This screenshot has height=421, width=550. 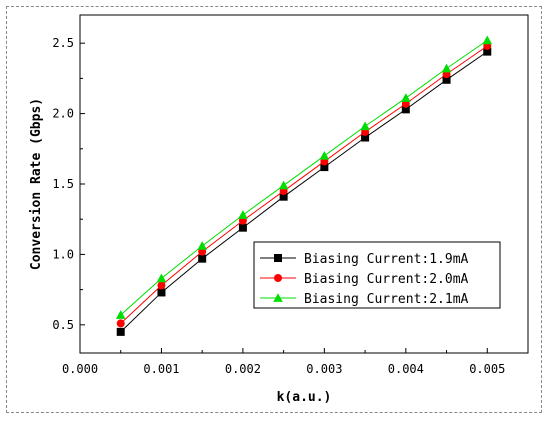 I want to click on x-tick-label: 0.001, so click(x=161, y=369).